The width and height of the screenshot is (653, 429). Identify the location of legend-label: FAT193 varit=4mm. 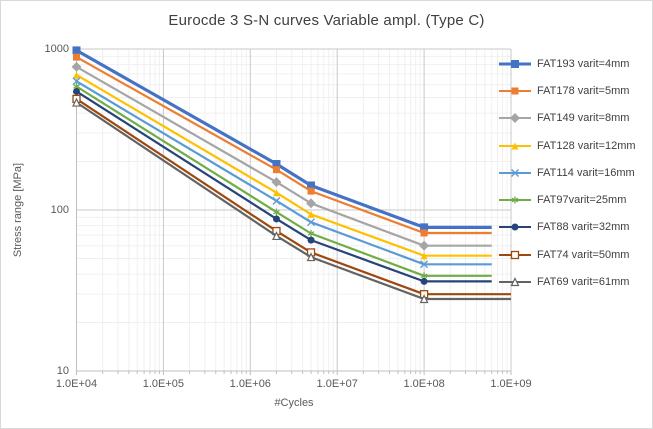
(583, 63).